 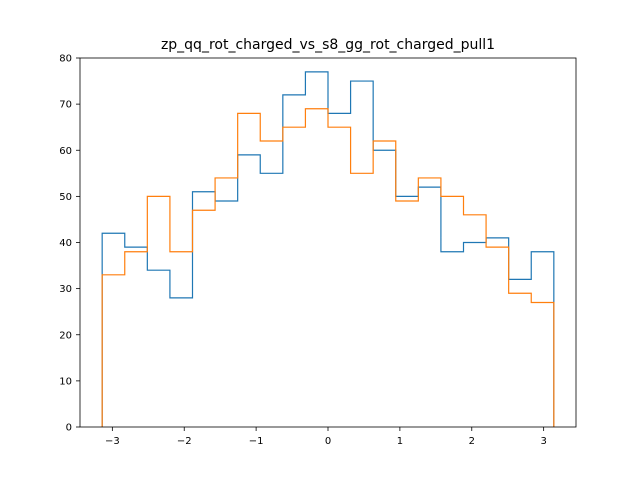 I want to click on y-tick-label: 10, so click(x=65, y=381).